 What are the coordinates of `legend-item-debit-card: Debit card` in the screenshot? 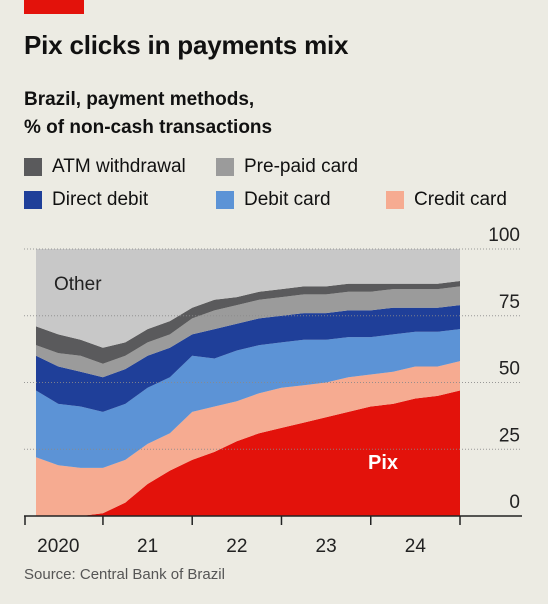 It's located at (273, 200).